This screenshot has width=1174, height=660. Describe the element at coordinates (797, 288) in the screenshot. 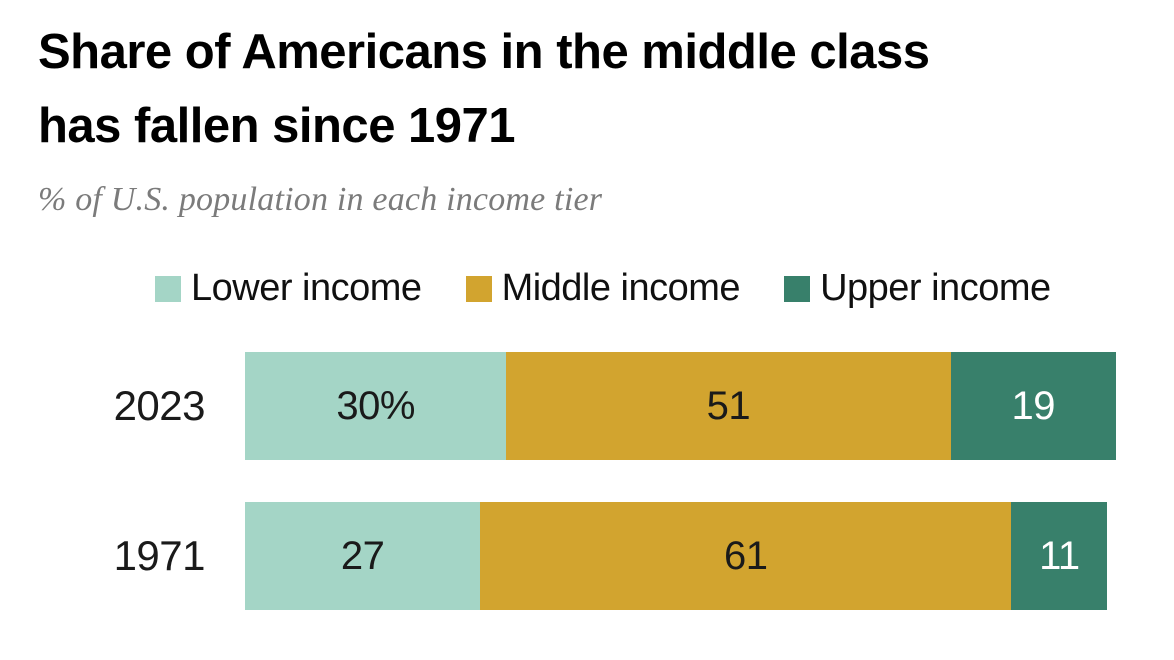

I see `legend-swatch-upper-income-icon` at that location.